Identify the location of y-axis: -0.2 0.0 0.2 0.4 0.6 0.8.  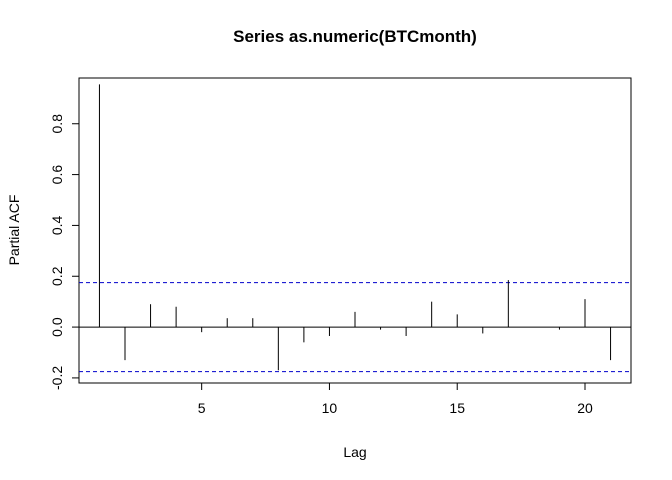
(64, 252).